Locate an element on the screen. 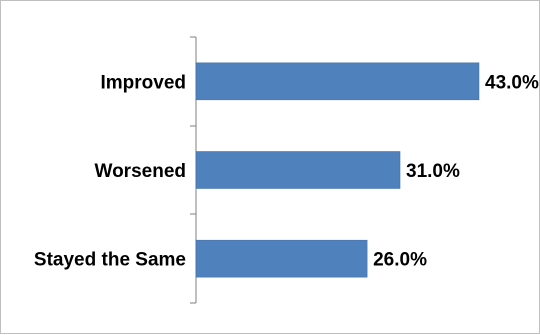 The height and width of the screenshot is (335, 540). bar-improved is located at coordinates (337, 81).